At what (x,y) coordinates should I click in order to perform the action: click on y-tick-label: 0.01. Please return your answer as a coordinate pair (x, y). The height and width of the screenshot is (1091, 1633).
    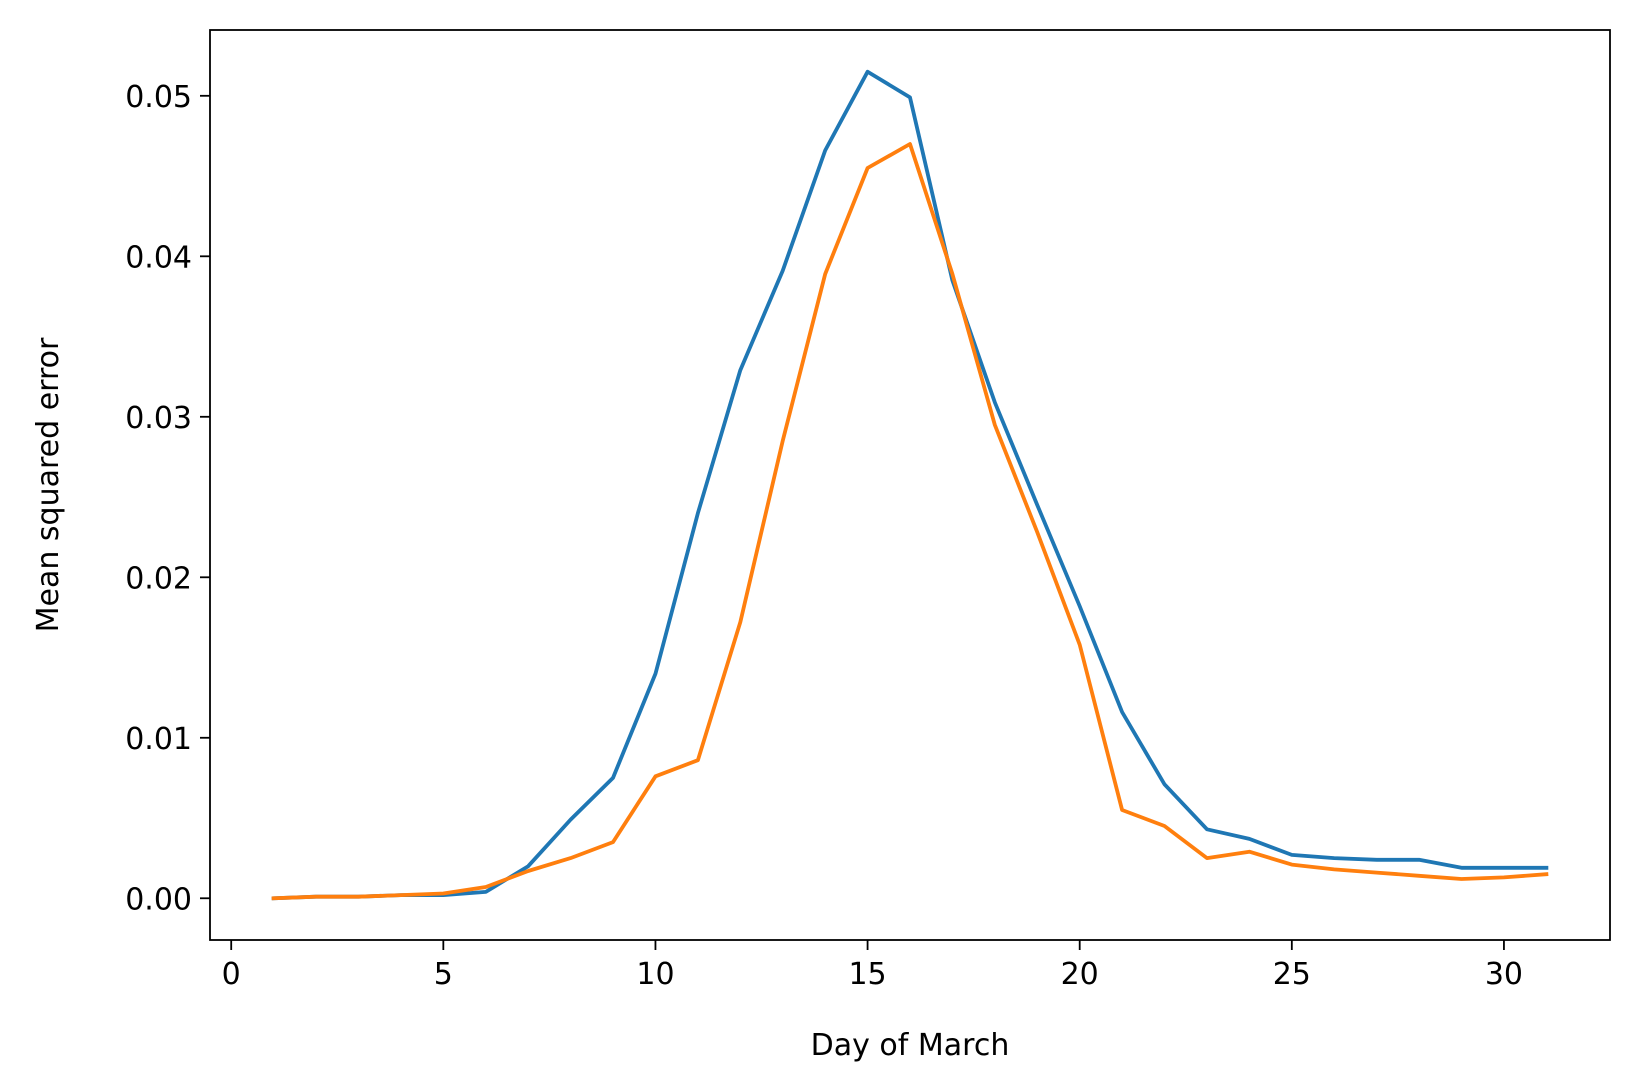
    Looking at the image, I should click on (158, 739).